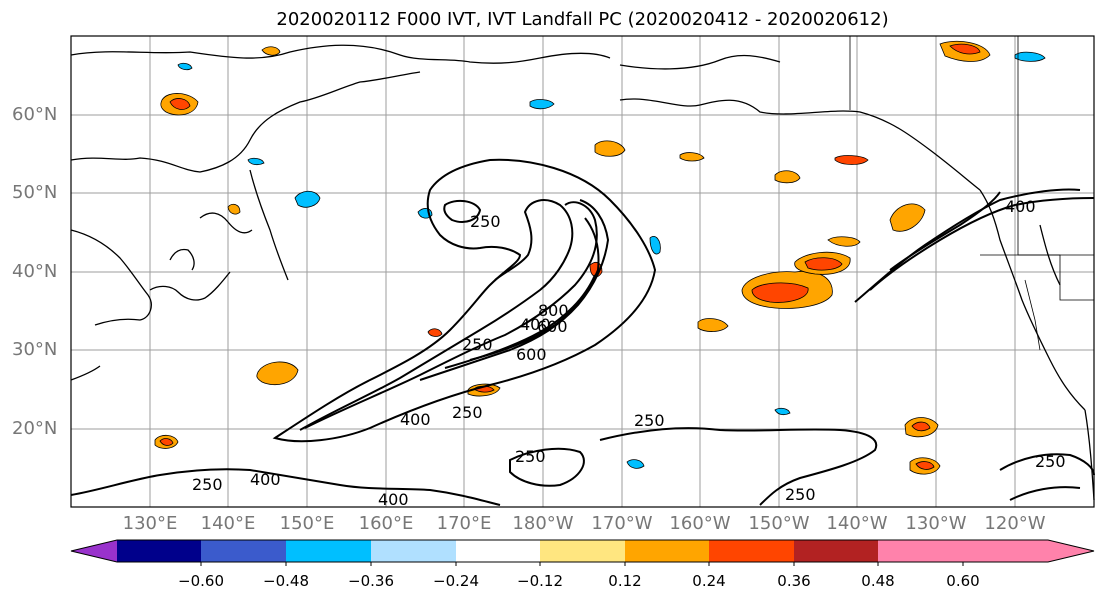 Image resolution: width=1105 pixels, height=601 pixels. What do you see at coordinates (779, 523) in the screenshot?
I see `lon-label: 150°W` at bounding box center [779, 523].